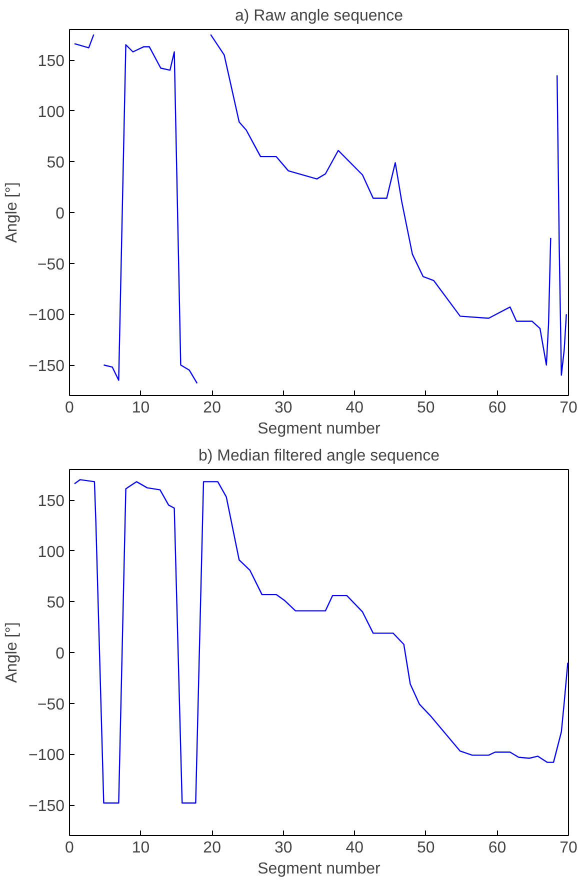 This screenshot has width=578, height=881. Describe the element at coordinates (319, 456) in the screenshot. I see `chart-title: b) Median filtered angle sequence` at that location.